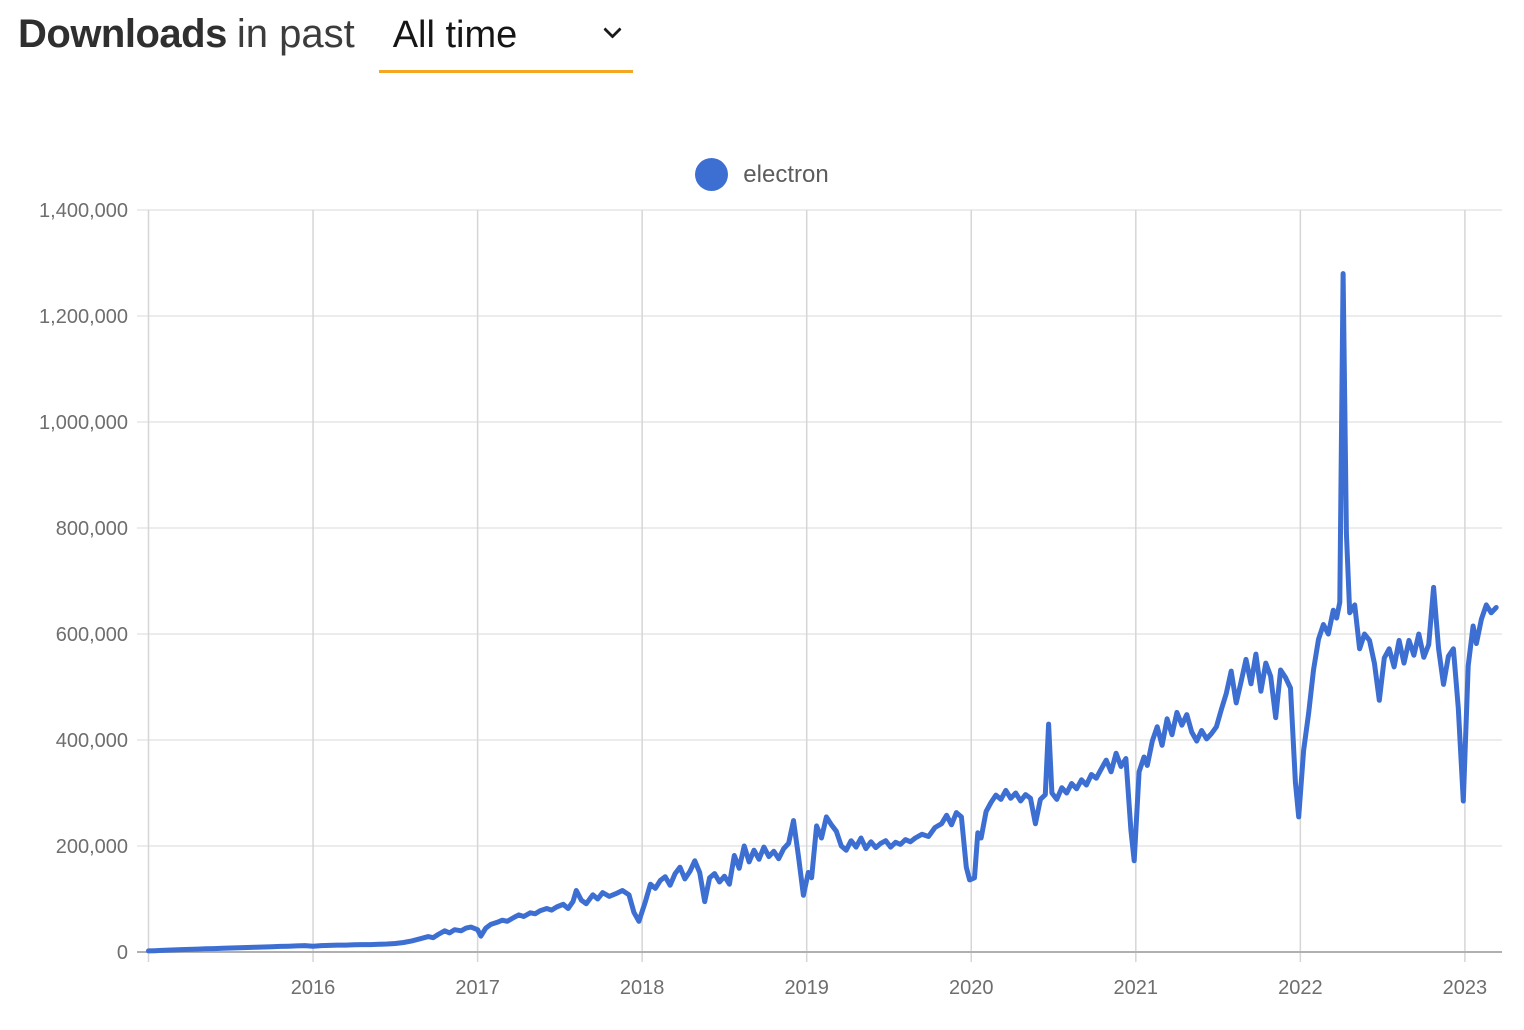 The image size is (1524, 1030). I want to click on time-range-select: All time, so click(505, 43).